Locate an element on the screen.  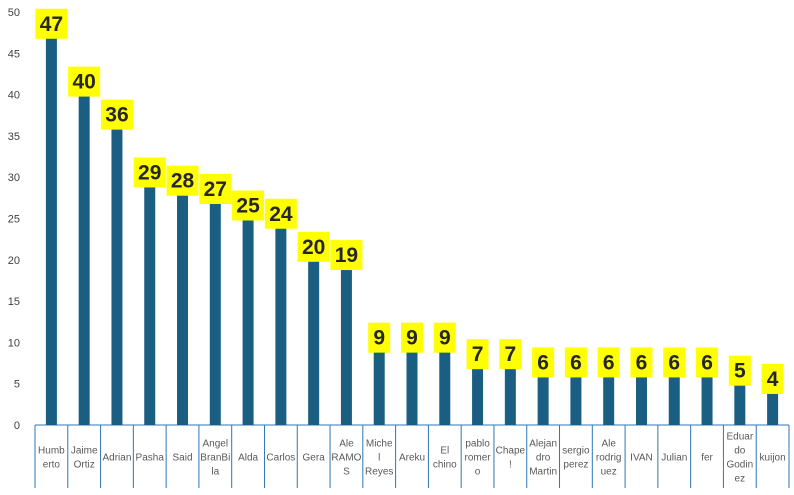
x-category-label: Chape! is located at coordinates (511, 458).